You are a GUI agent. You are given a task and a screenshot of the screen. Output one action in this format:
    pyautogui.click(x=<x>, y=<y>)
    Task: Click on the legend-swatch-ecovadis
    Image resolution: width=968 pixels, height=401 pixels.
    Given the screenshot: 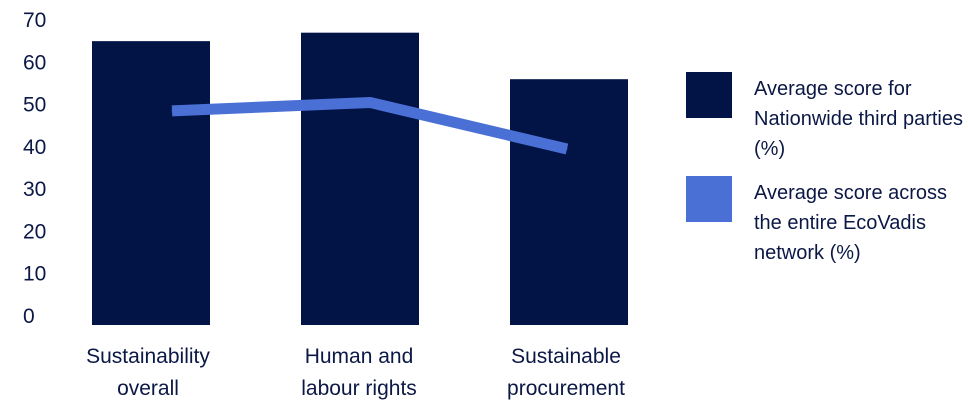 What is the action you would take?
    pyautogui.click(x=709, y=199)
    